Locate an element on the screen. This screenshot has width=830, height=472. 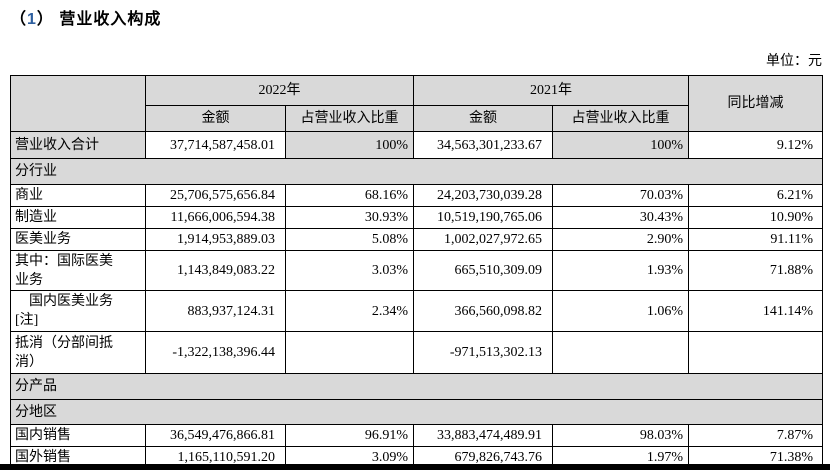
yoy-cell is located at coordinates (755, 352).